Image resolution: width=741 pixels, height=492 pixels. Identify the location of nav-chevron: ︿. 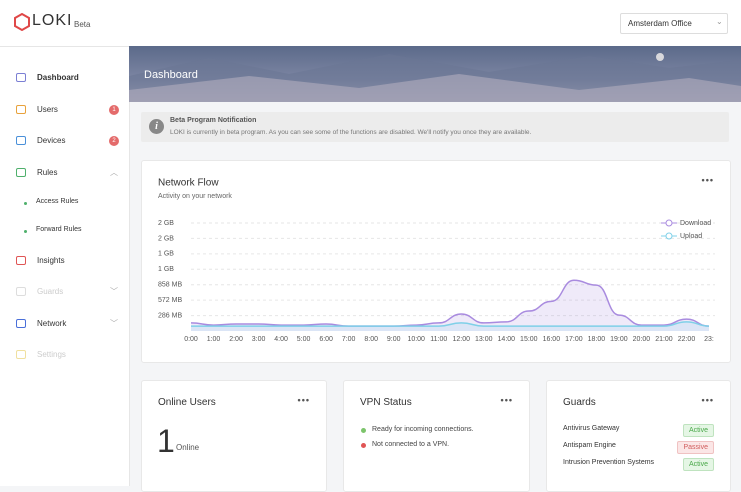
(114, 172).